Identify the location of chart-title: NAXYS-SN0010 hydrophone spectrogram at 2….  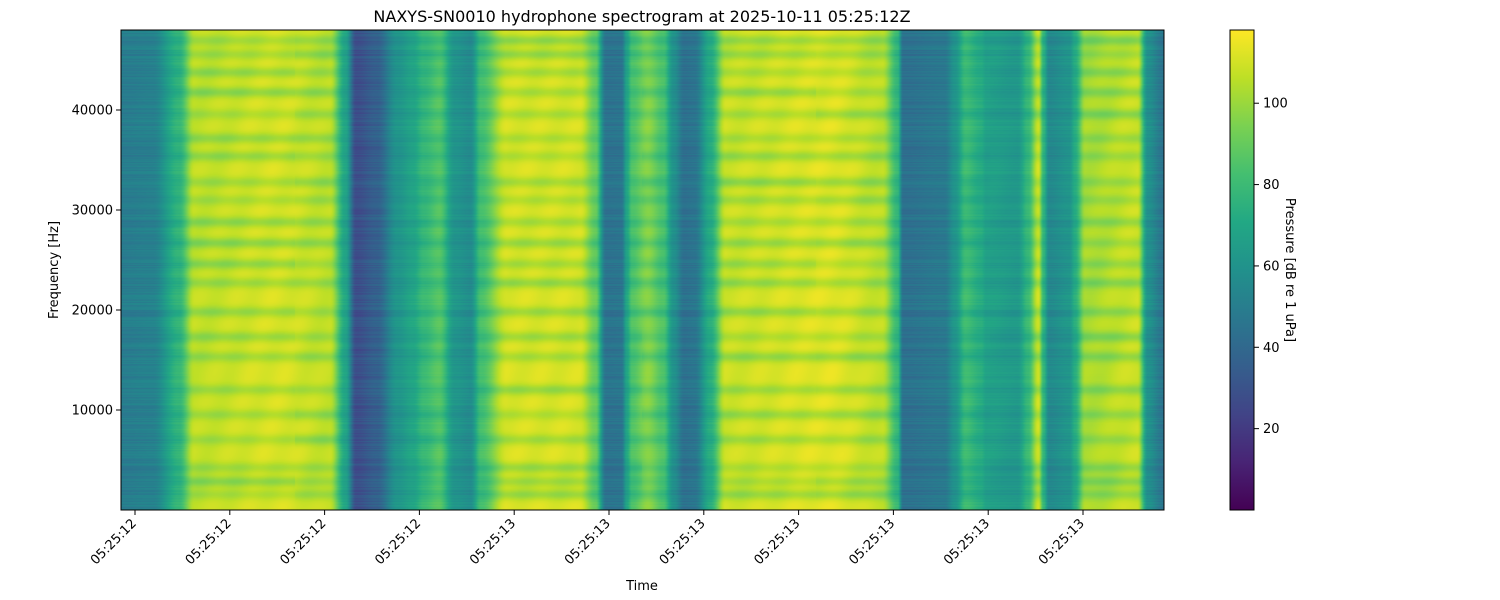
(641, 16).